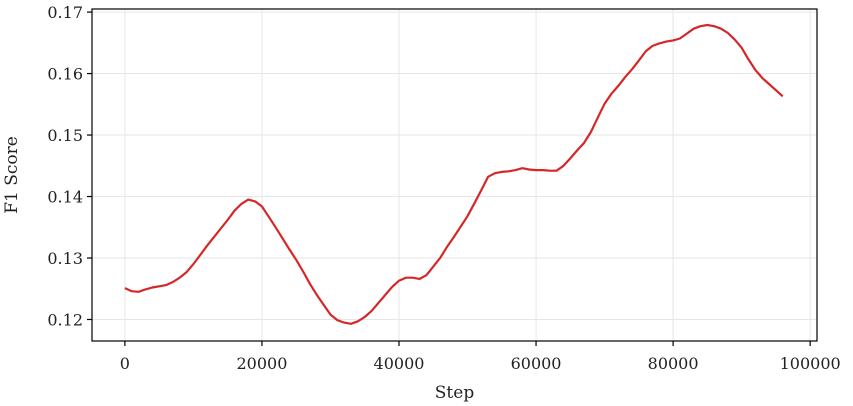 The width and height of the screenshot is (853, 406). What do you see at coordinates (65, 12) in the screenshot?
I see `y-tick-label: 0.17` at bounding box center [65, 12].